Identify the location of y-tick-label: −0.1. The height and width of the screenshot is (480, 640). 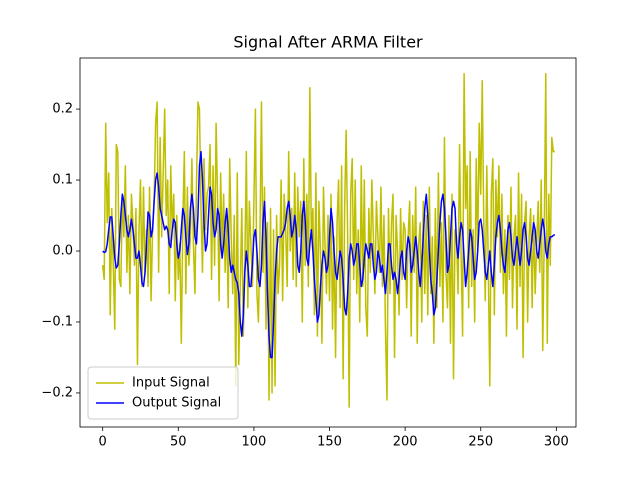
(57, 321).